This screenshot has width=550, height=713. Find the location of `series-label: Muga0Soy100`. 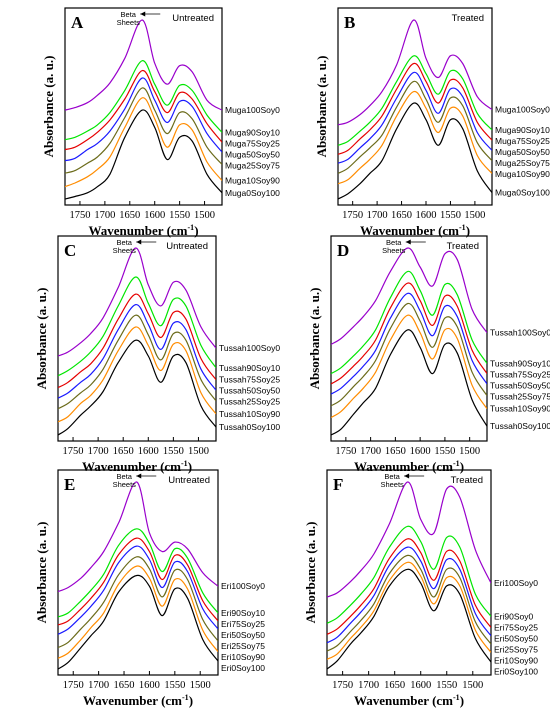

series-label: Muga0Soy100 is located at coordinates (252, 193).